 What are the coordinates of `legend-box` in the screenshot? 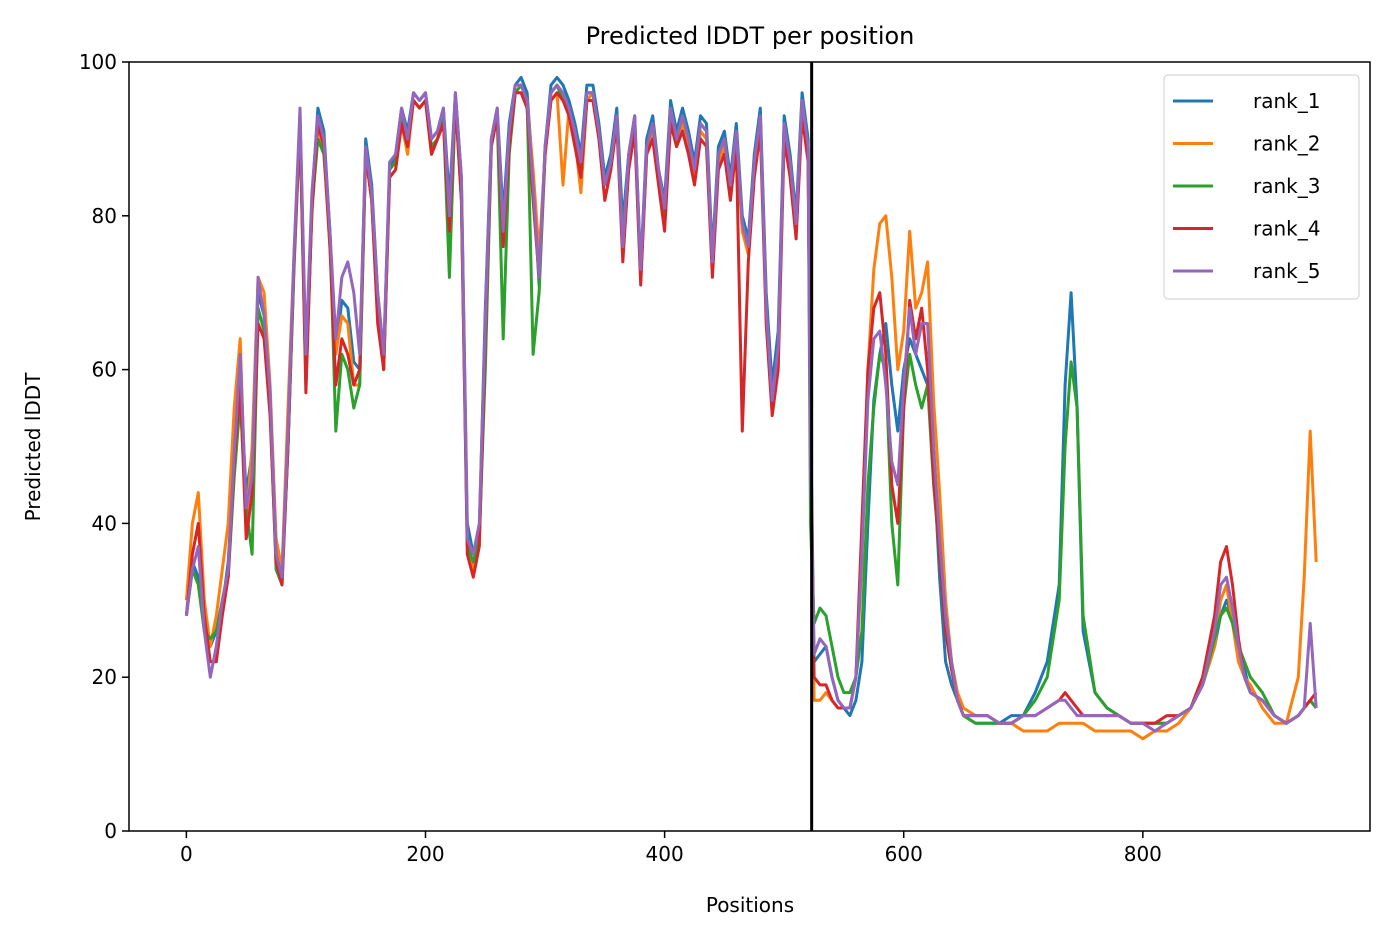 It's located at (1261, 187).